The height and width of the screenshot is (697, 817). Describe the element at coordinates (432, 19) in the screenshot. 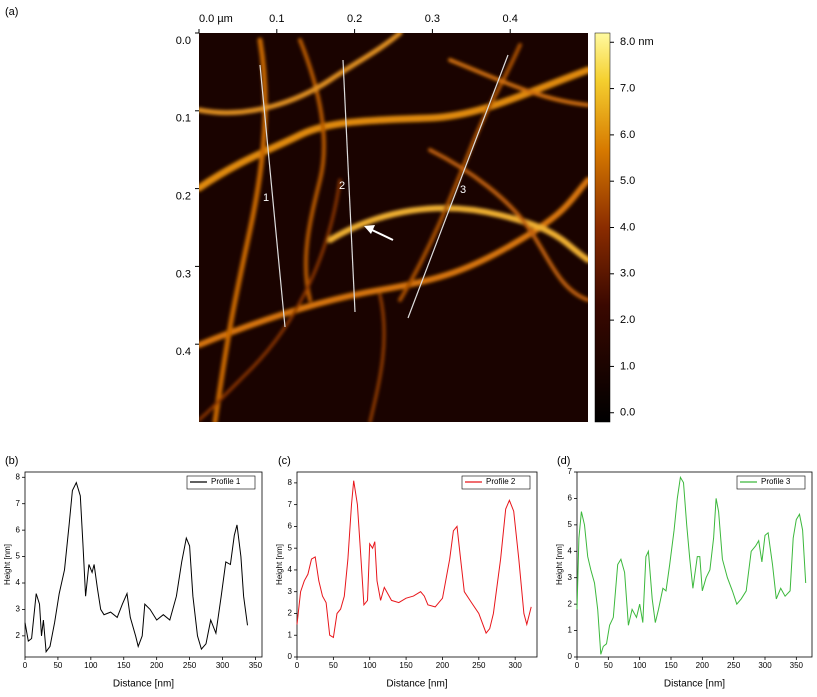

I see `x-tick-label: 0.3` at that location.